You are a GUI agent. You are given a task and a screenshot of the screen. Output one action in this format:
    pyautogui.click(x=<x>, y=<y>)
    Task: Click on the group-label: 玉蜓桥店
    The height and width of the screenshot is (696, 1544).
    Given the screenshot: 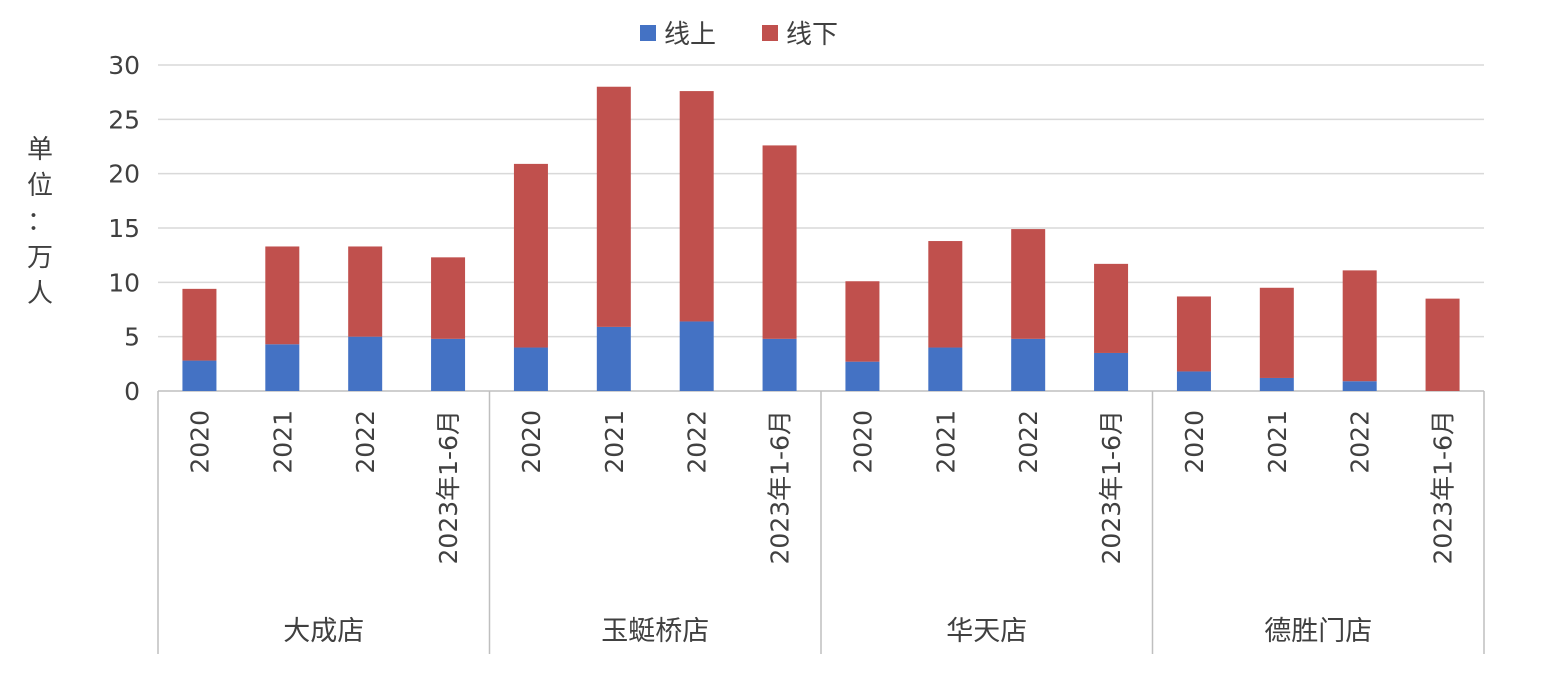 What is the action you would take?
    pyautogui.click(x=655, y=631)
    